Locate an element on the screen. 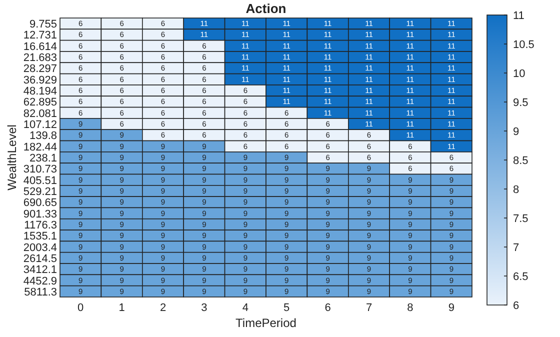 The height and width of the screenshot is (337, 560). x-tick-label: 6 is located at coordinates (327, 308).